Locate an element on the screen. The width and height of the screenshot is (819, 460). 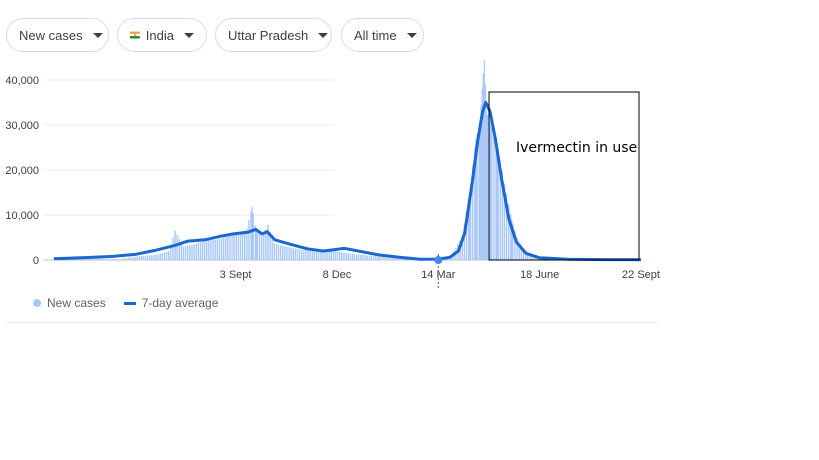
y-tick-label: 10,000 is located at coordinates (22, 216).